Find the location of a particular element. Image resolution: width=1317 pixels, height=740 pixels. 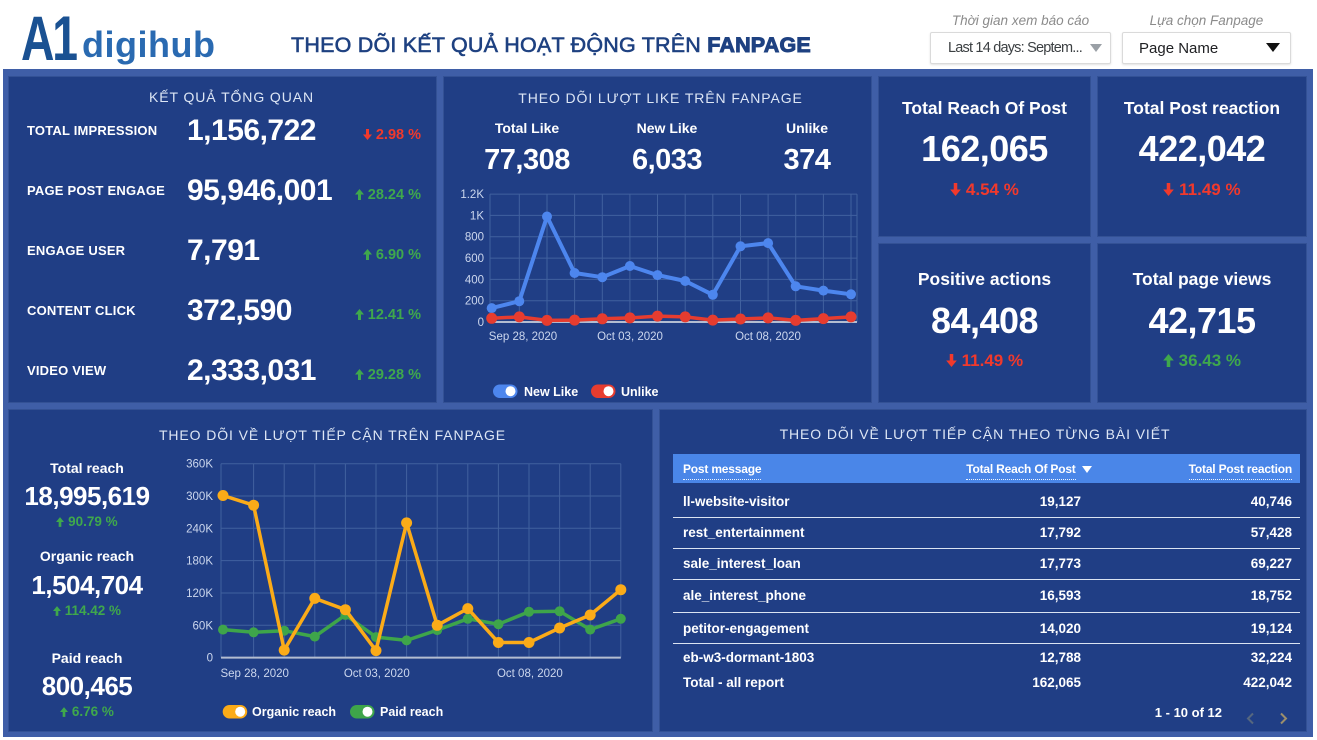

svg-text: 240K is located at coordinates (199, 529).